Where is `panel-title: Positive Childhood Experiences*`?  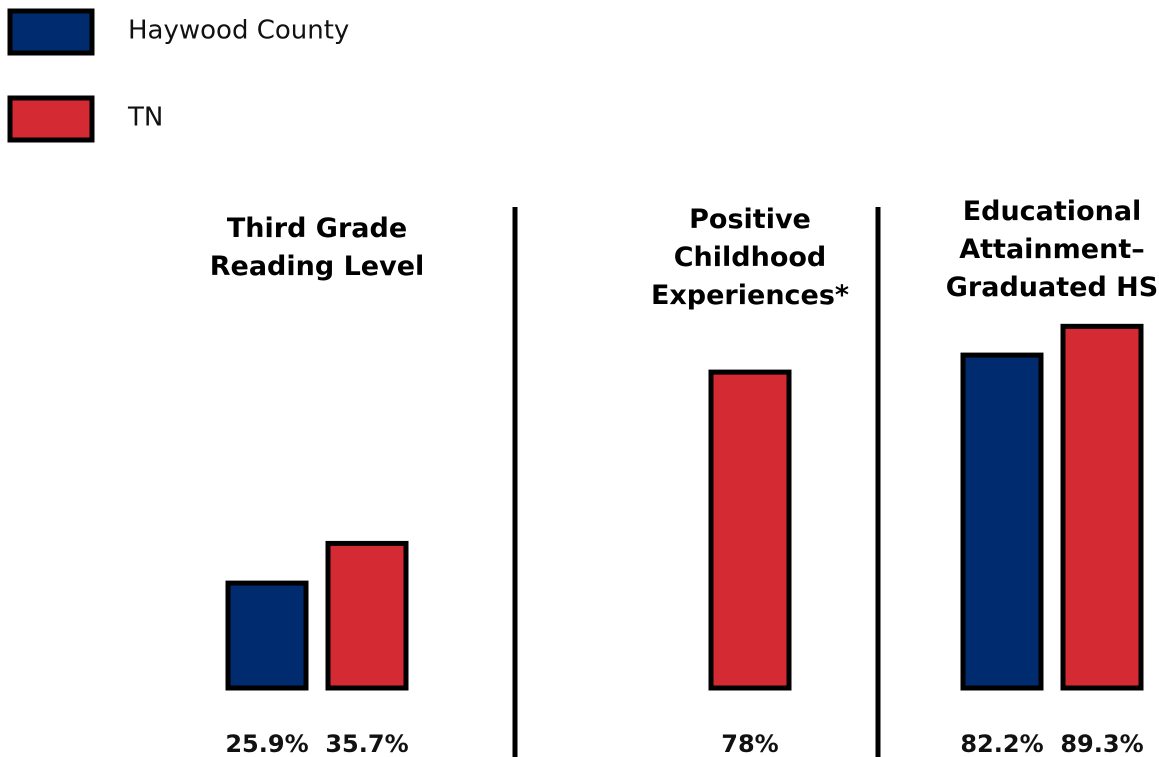
panel-title: Positive Childhood Experiences* is located at coordinates (750, 257).